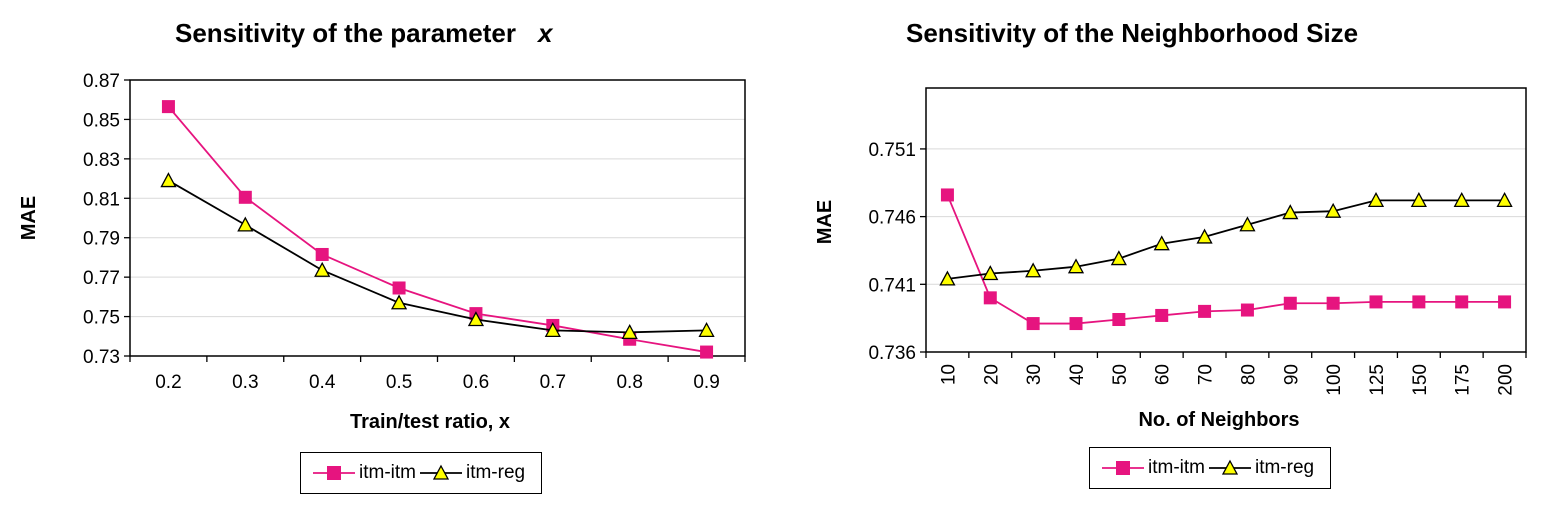  Describe the element at coordinates (245, 382) in the screenshot. I see `x-tick-label: 0.3` at that location.